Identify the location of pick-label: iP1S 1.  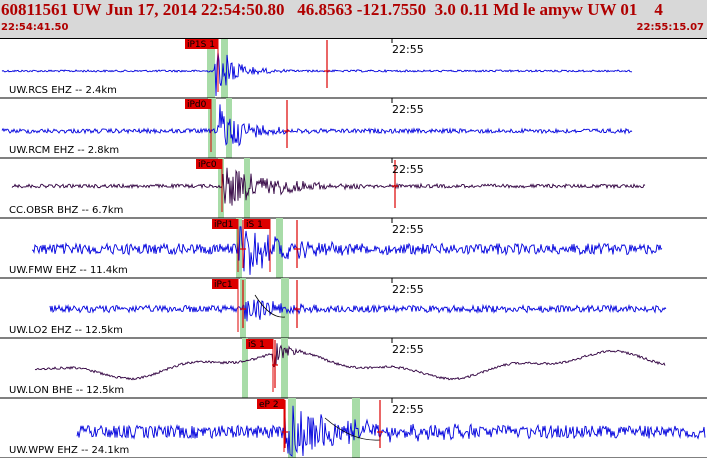
(201, 45).